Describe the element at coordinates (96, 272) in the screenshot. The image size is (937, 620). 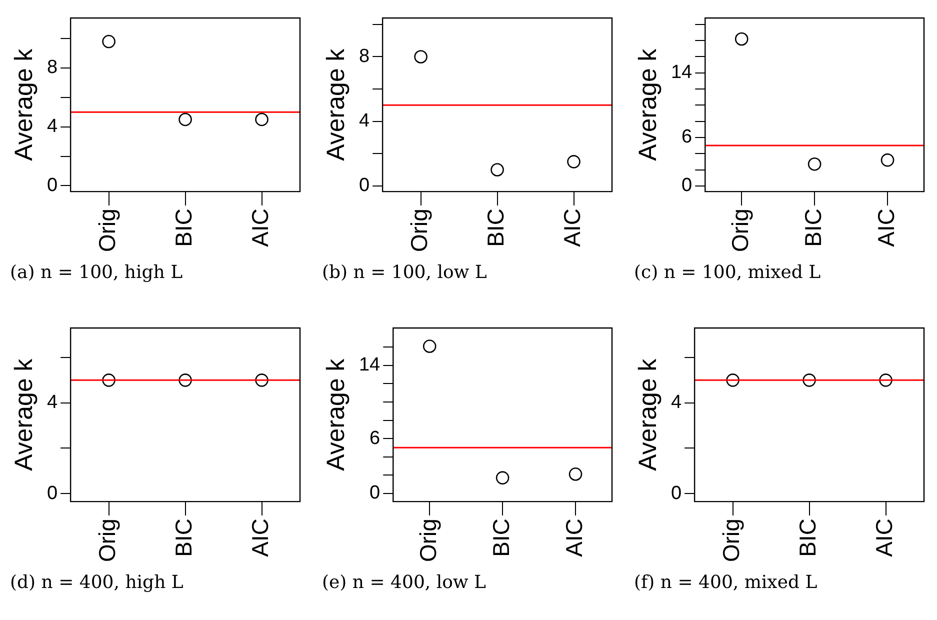
I see `text: (a) n = 100, high L` at that location.